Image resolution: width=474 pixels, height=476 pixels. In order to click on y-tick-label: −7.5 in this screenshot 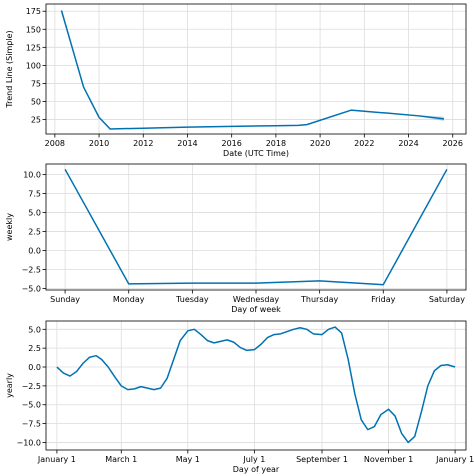, I will do `click(31, 424)`.